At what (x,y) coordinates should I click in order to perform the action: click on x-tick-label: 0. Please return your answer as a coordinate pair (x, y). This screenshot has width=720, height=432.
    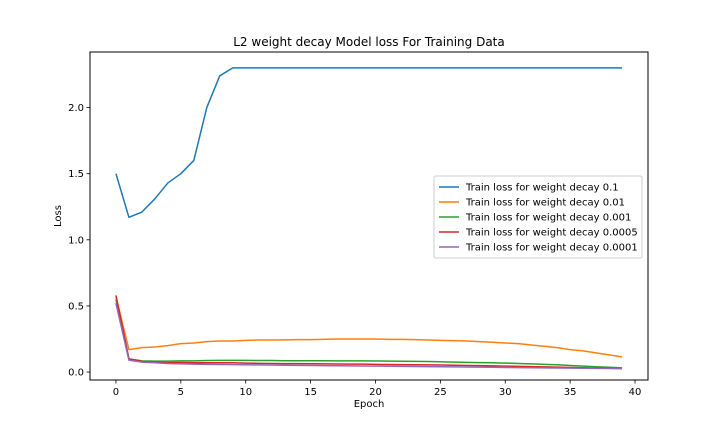
    Looking at the image, I should click on (116, 392).